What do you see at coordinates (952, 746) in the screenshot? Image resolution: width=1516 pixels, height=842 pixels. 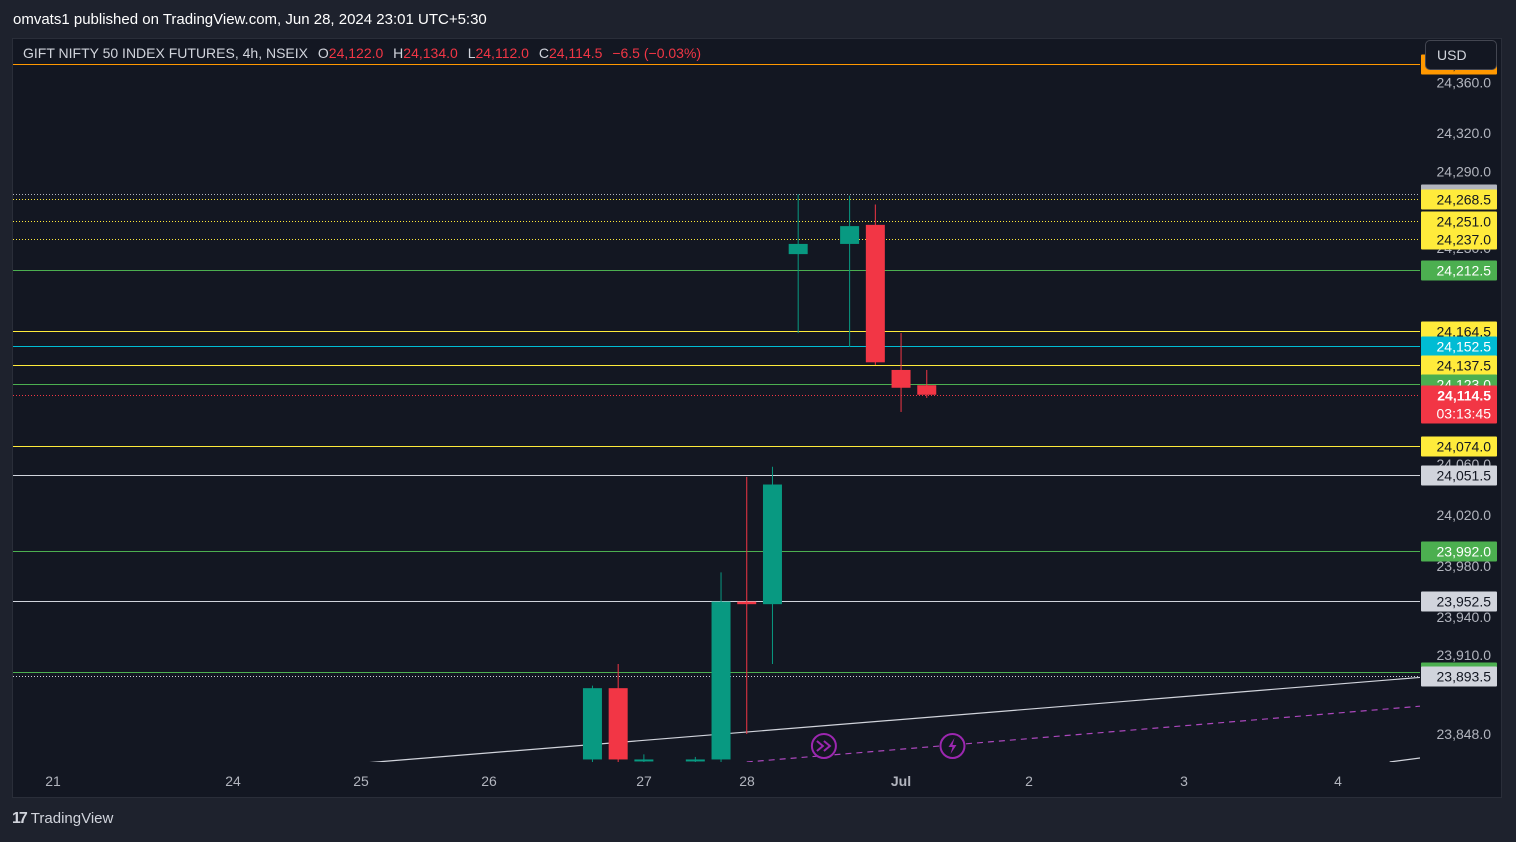 I see `lightning-icon` at bounding box center [952, 746].